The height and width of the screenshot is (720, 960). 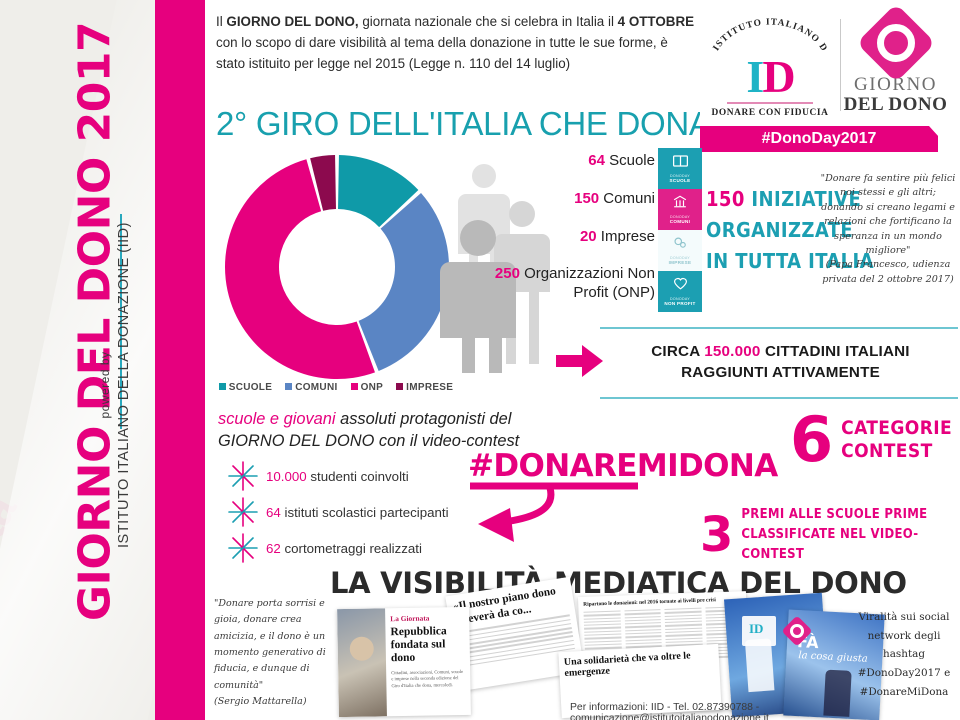 I want to click on people-silhouettes, so click(x=505, y=287).